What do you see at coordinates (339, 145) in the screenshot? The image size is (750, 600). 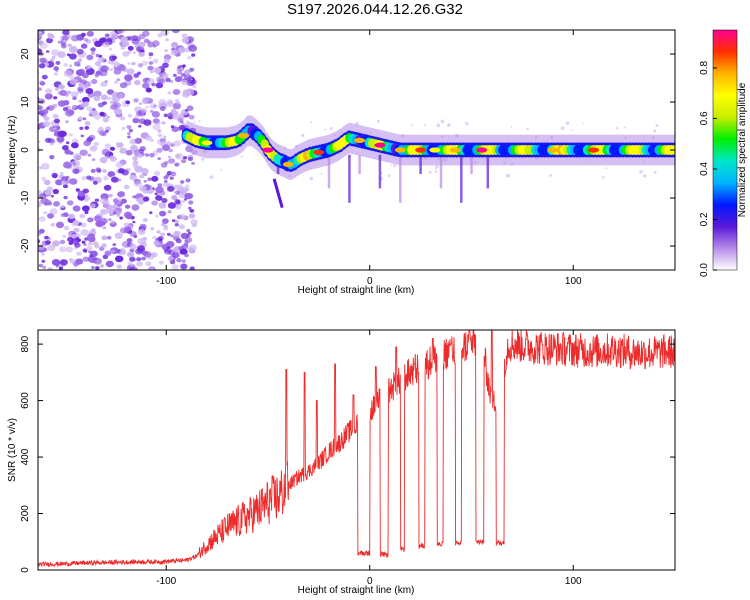 I see `trace-hotspot` at bounding box center [339, 145].